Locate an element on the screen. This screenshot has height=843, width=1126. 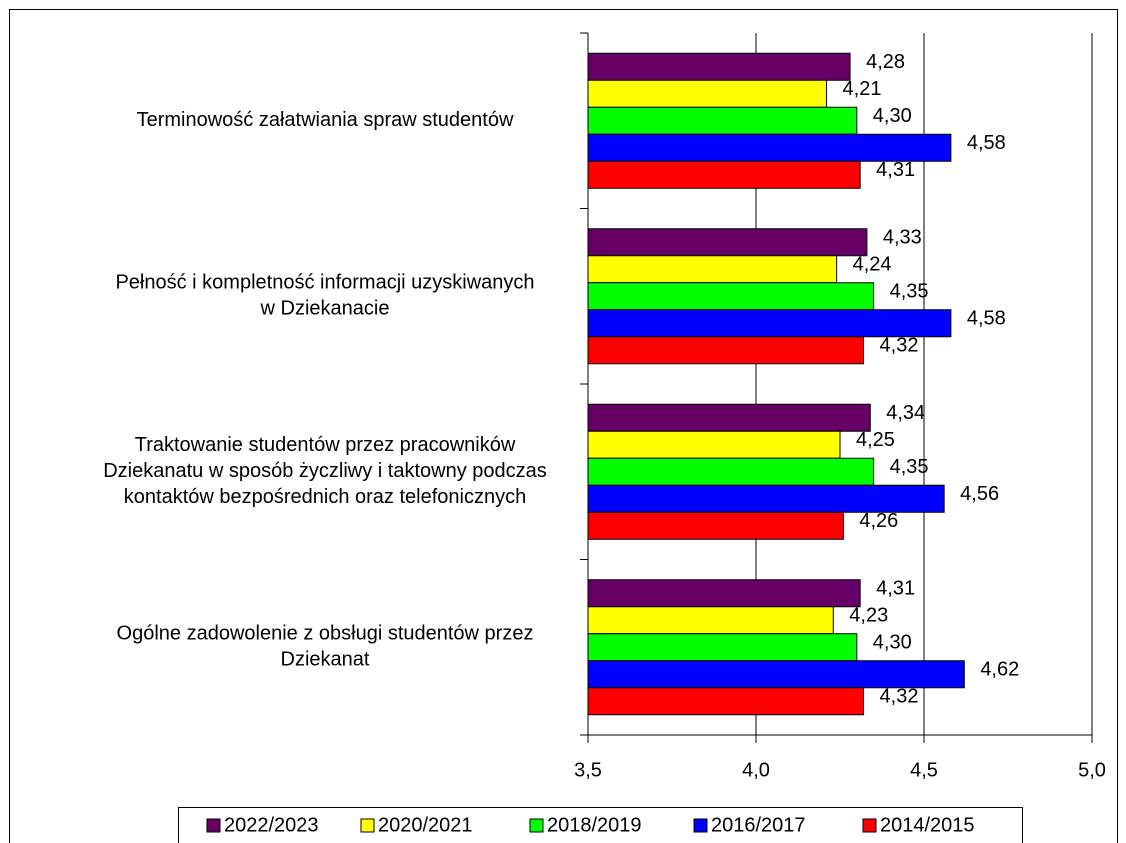
y-tick-label-line: Terminowość załatwiania spraw studentów is located at coordinates (325, 120).